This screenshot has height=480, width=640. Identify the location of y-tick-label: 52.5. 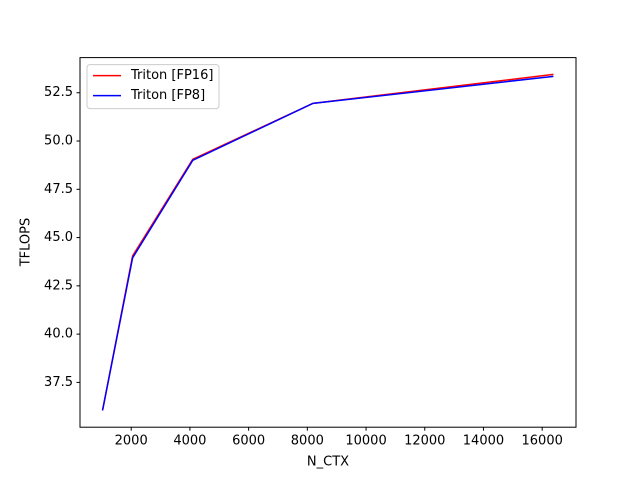
(58, 92).